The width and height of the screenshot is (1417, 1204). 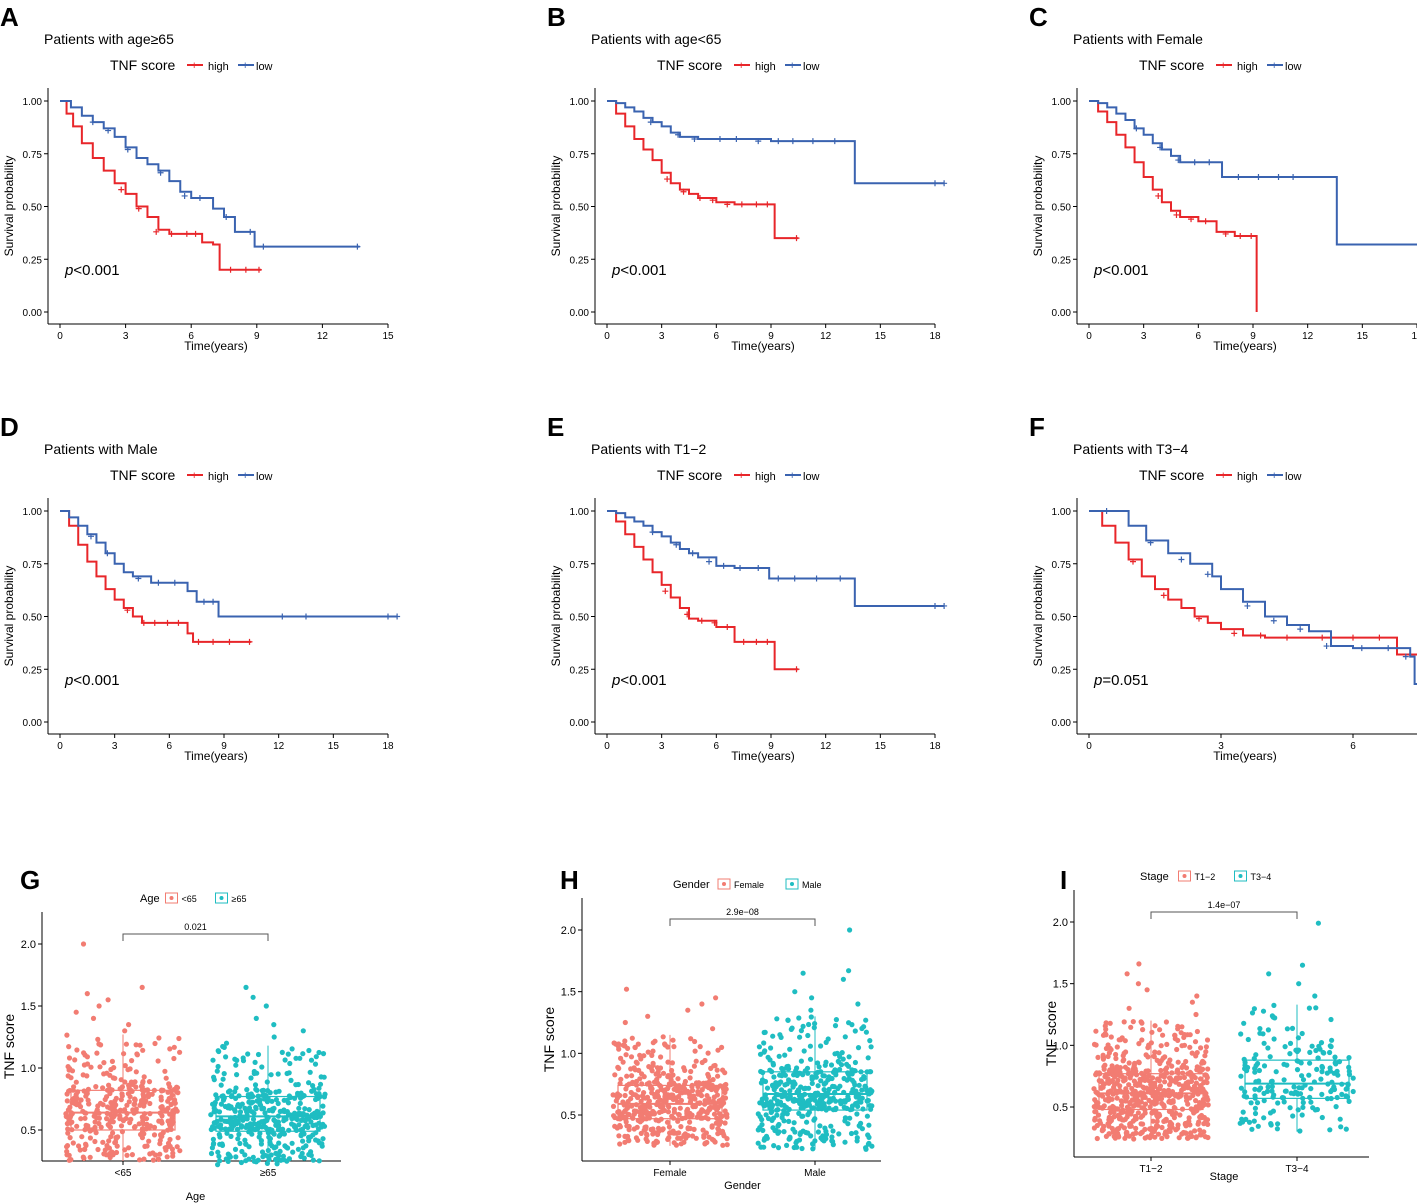 I want to click on censor-mark-high, so click(x=701, y=620).